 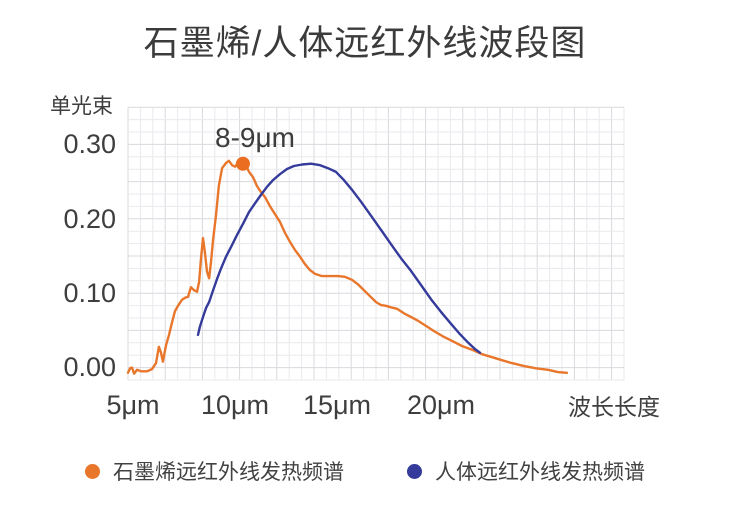 What do you see at coordinates (92, 471) in the screenshot?
I see `graphene-legend-dot-icon` at bounding box center [92, 471].